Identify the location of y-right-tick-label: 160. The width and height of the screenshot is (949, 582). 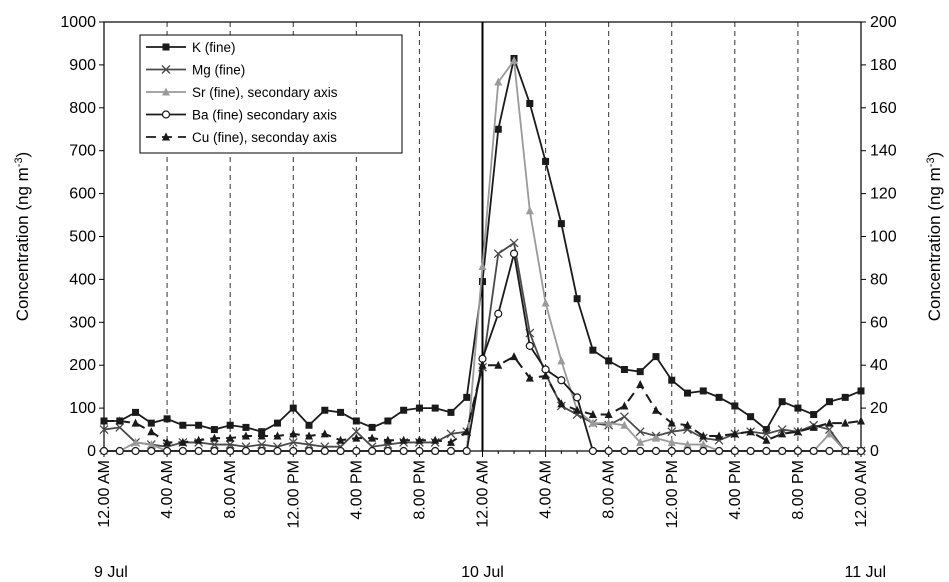
(883, 108).